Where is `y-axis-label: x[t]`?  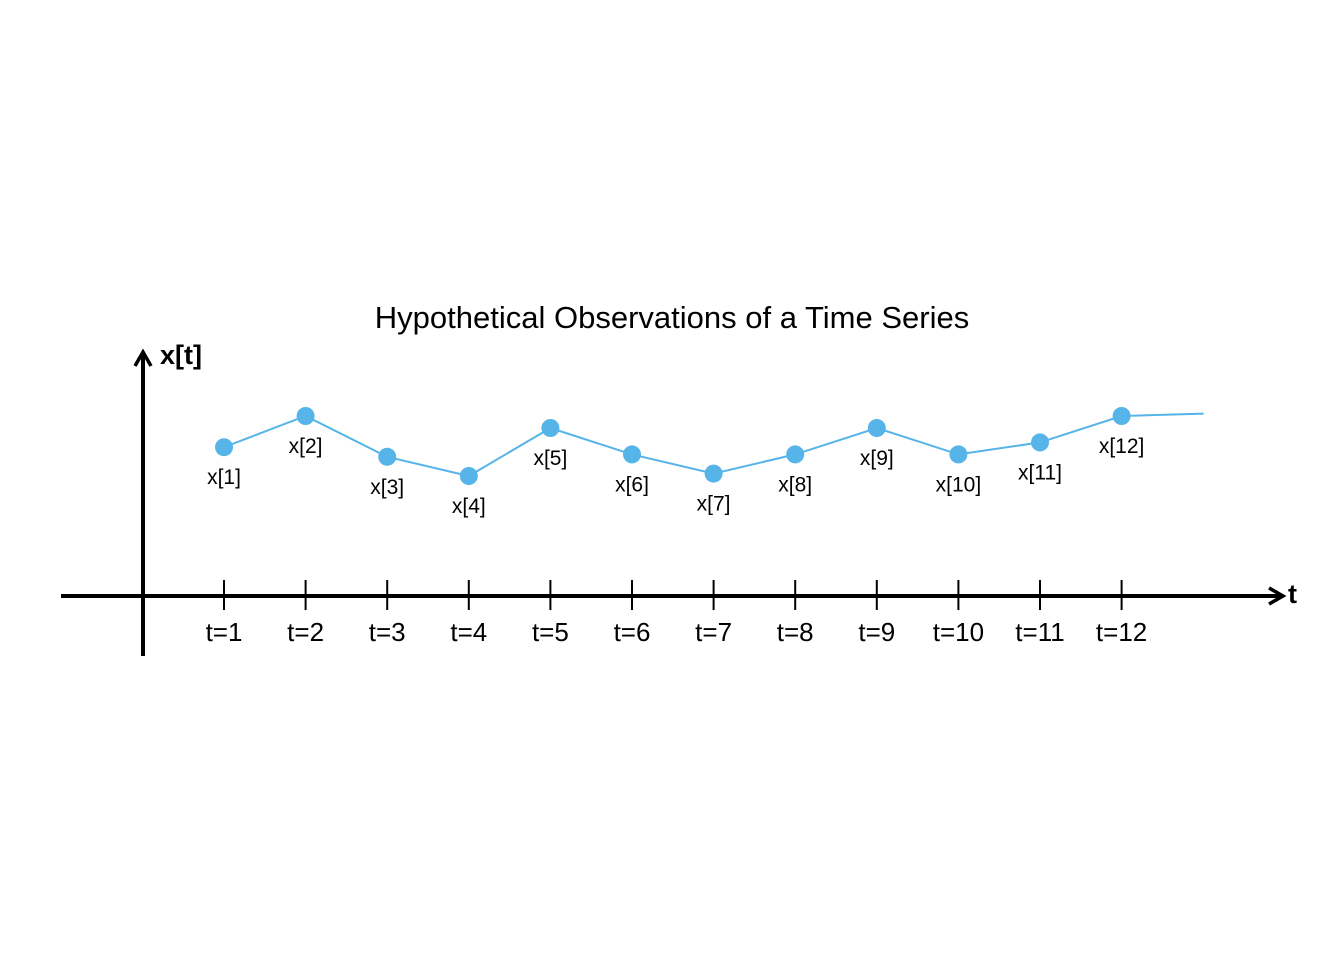 y-axis-label: x[t] is located at coordinates (181, 355).